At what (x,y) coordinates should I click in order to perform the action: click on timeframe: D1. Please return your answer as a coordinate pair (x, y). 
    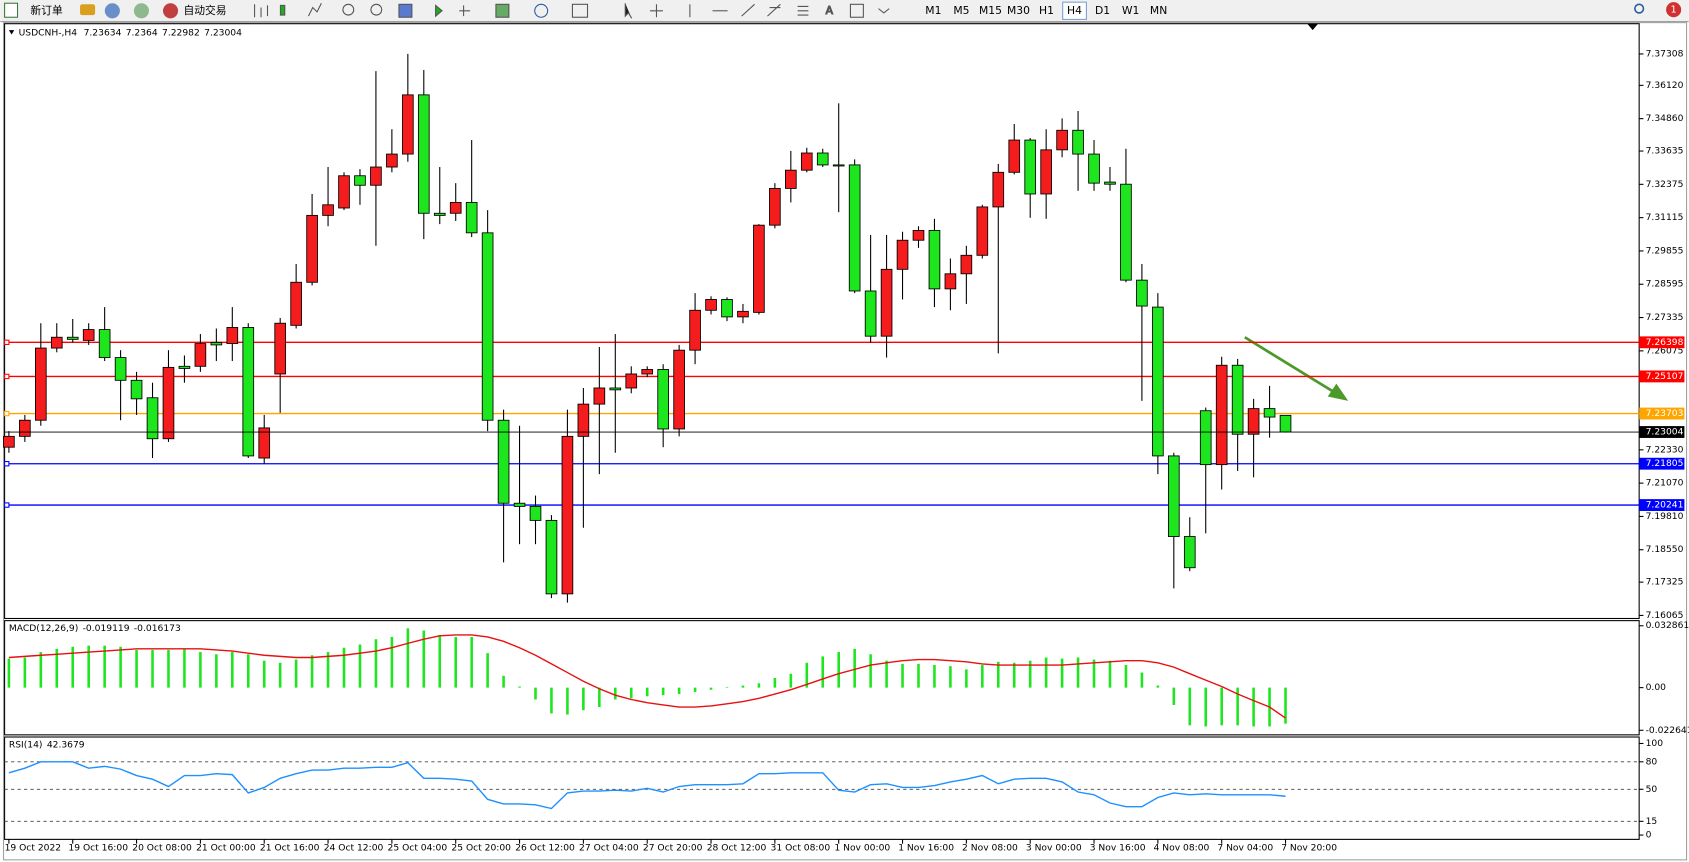
    Looking at the image, I should click on (1102, 10).